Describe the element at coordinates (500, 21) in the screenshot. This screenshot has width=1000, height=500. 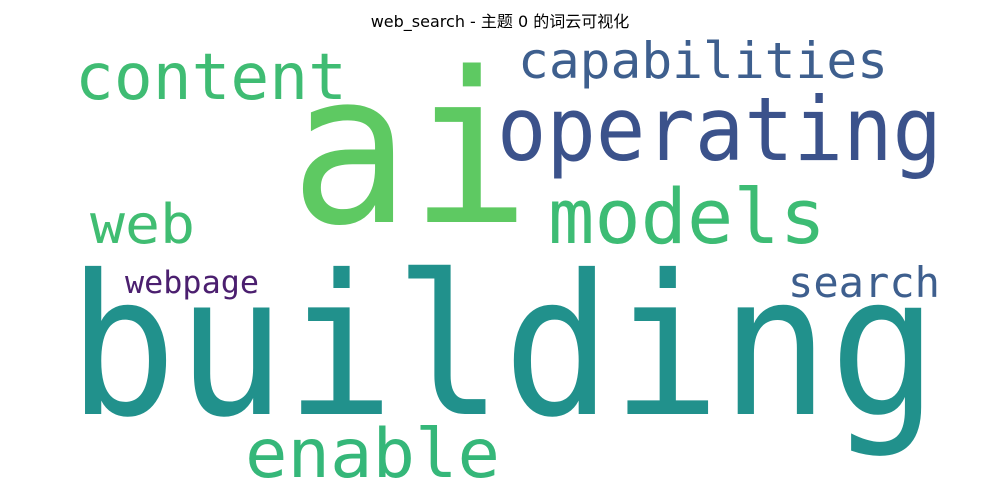
I see `chart-title: web_search - 主题 0 的词云可视化` at that location.